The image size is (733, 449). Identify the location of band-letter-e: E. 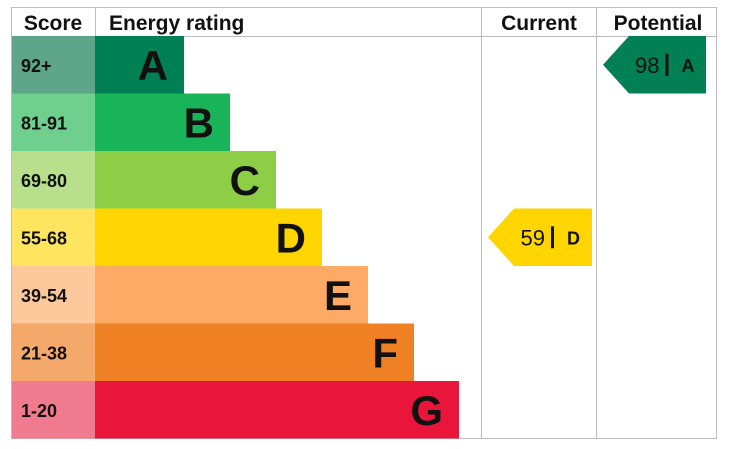
(338, 295).